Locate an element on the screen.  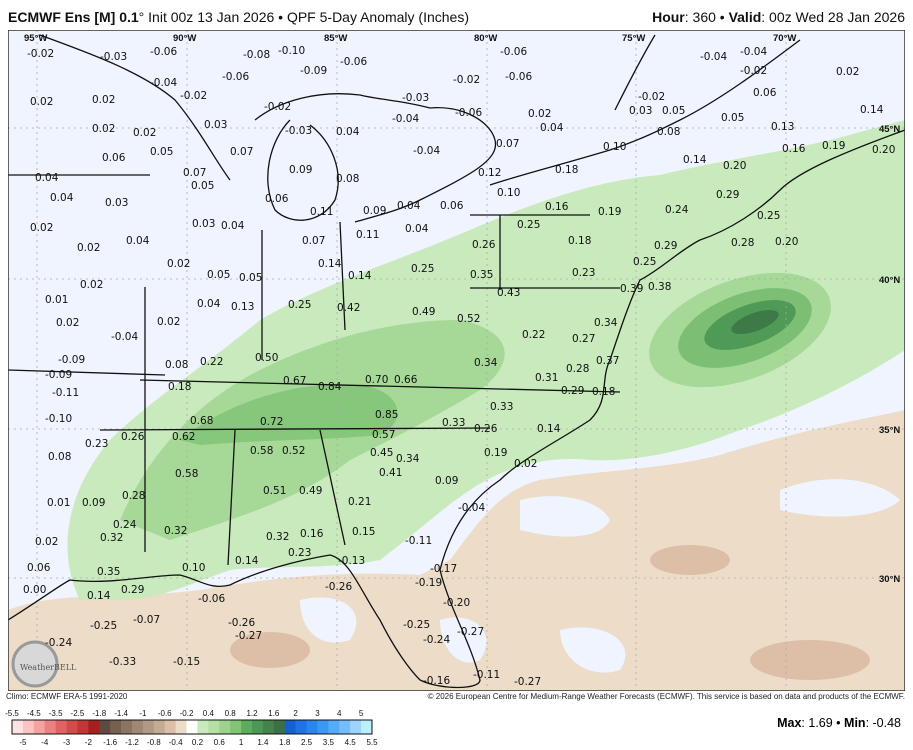
value-label: 0.31 is located at coordinates (546, 378).